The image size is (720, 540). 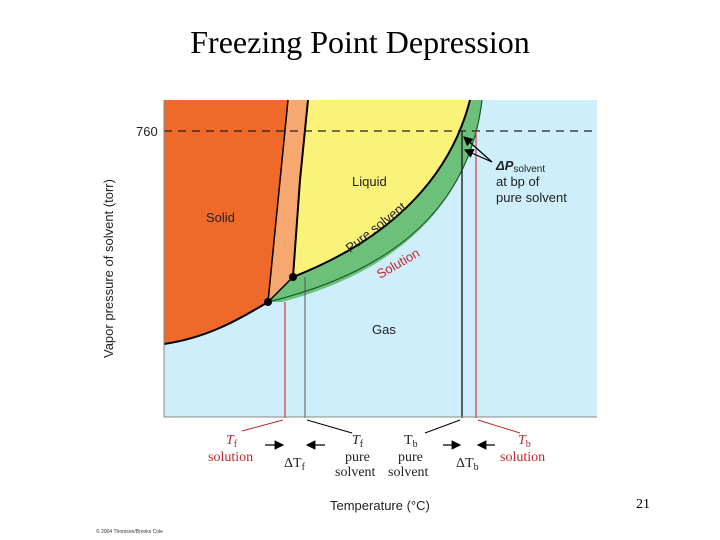 What do you see at coordinates (358, 441) in the screenshot?
I see `tf-pure-symbol: Tf` at bounding box center [358, 441].